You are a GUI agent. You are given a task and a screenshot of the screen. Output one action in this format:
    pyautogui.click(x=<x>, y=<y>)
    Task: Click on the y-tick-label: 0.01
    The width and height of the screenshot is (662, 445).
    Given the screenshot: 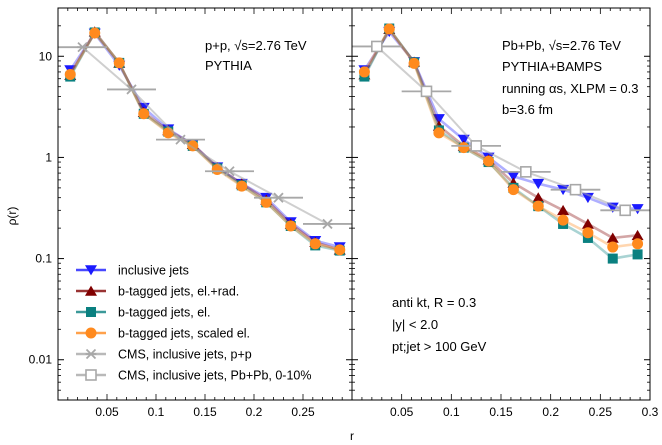 What is the action you would take?
    pyautogui.click(x=41, y=360)
    